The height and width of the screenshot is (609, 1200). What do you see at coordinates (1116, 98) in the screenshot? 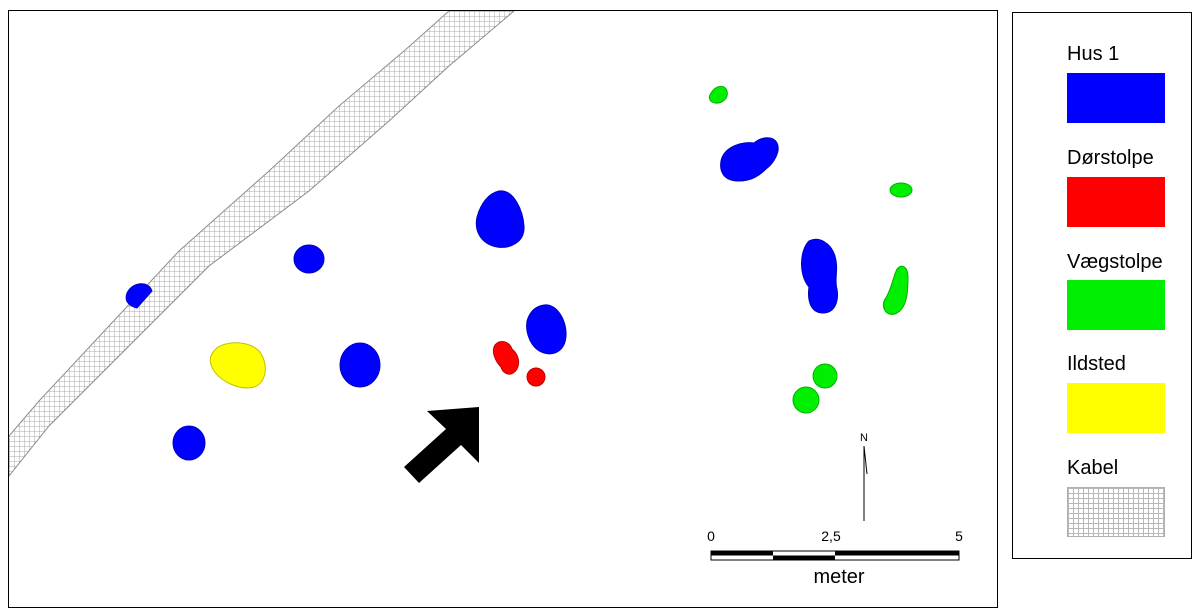
I see `legend-swatch-hus1` at bounding box center [1116, 98].